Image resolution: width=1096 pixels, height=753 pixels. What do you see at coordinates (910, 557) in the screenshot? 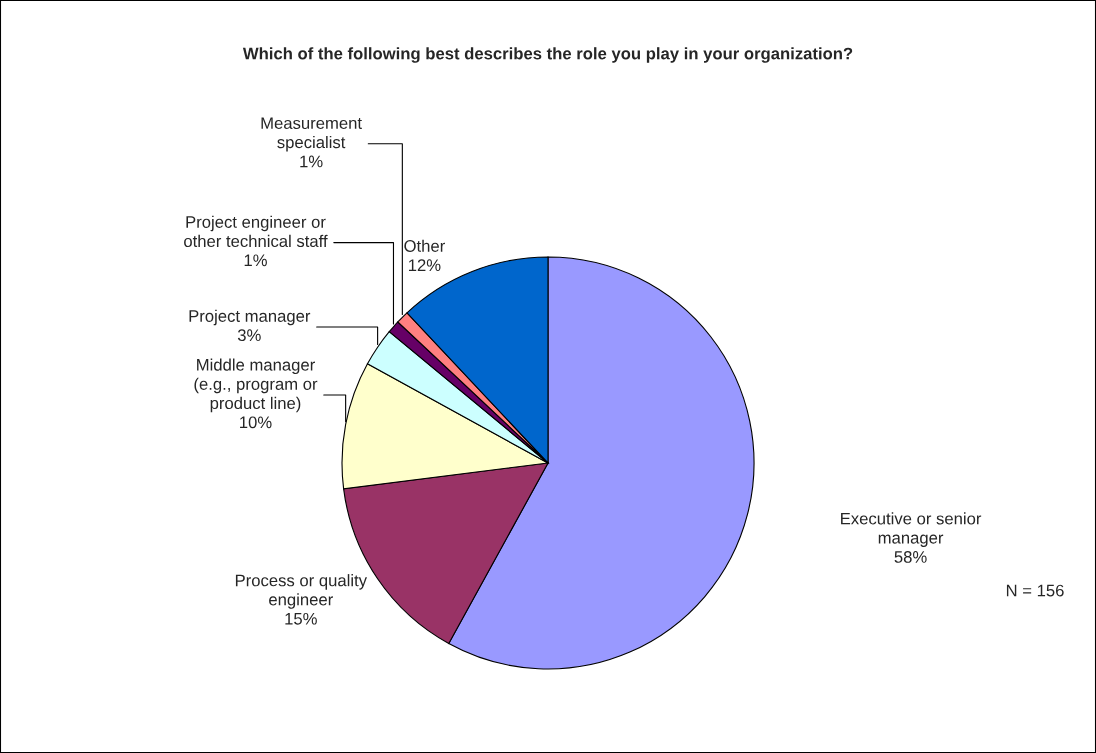
I see `data-label: 58%` at bounding box center [910, 557].